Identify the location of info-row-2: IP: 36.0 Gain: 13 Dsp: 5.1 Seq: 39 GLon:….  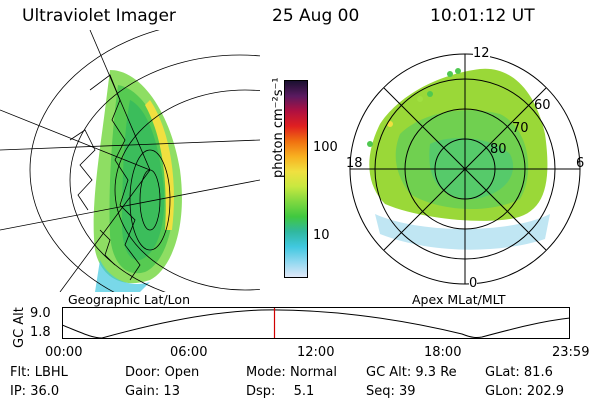
(305, 392).